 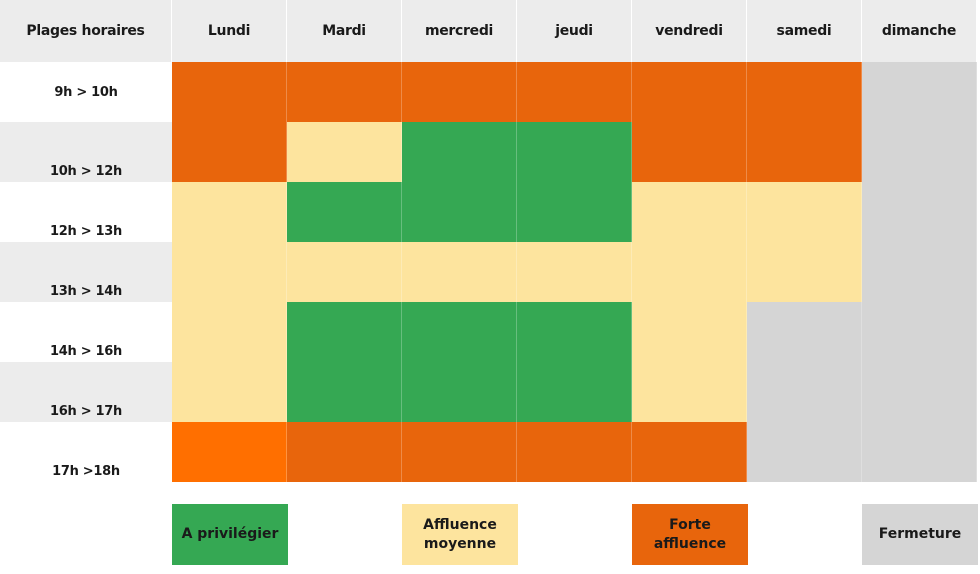 I want to click on day-header-mercredi: mercredi, so click(x=459, y=31).